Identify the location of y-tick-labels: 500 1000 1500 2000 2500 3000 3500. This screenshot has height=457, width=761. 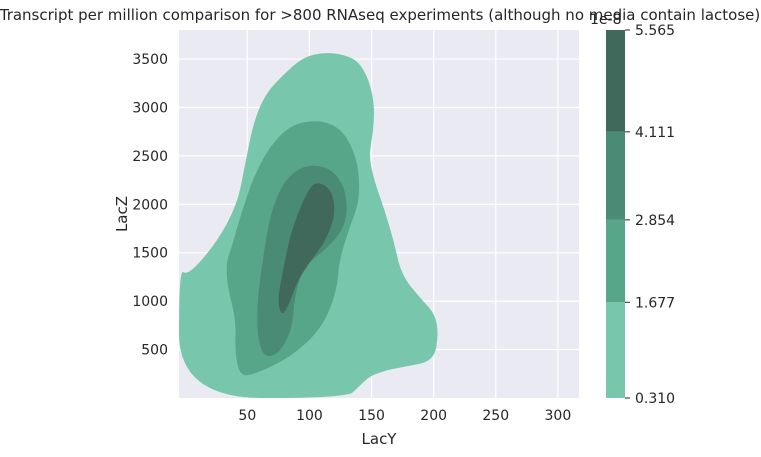
(150, 205).